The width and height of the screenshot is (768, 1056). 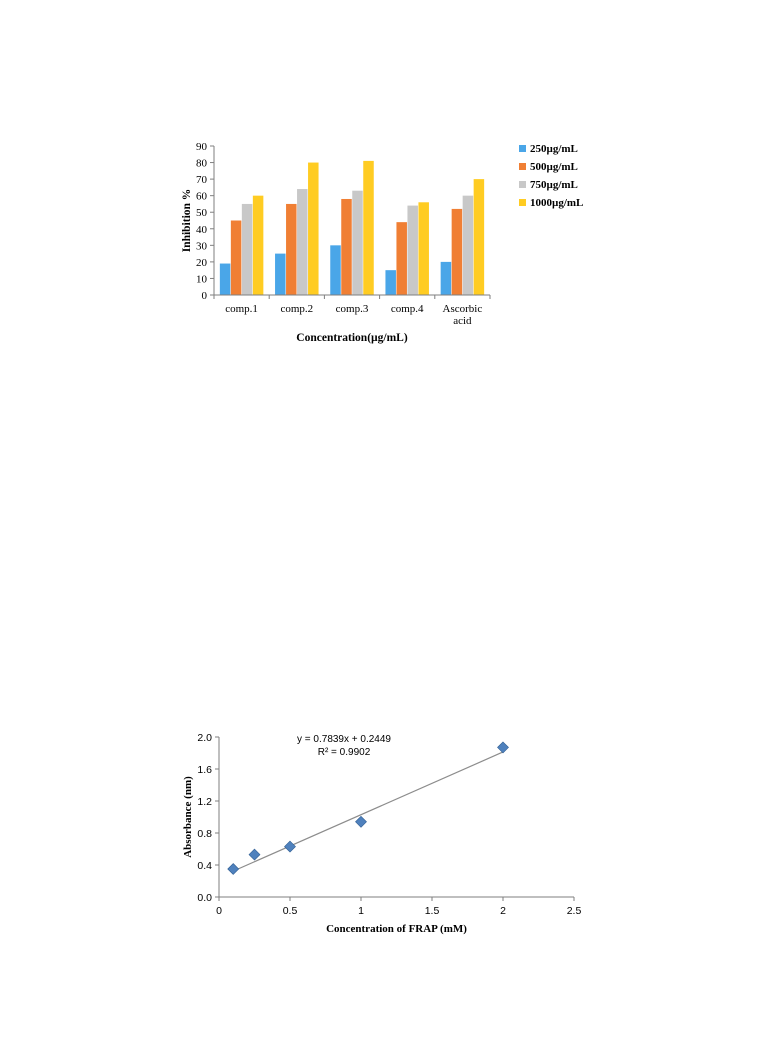 I want to click on y-tick-label: 60, so click(x=202, y=197).